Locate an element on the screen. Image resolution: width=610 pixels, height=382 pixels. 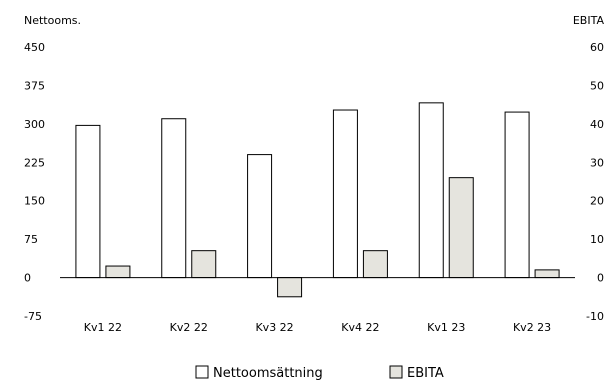
right-tick-label: 40 is located at coordinates (597, 124).